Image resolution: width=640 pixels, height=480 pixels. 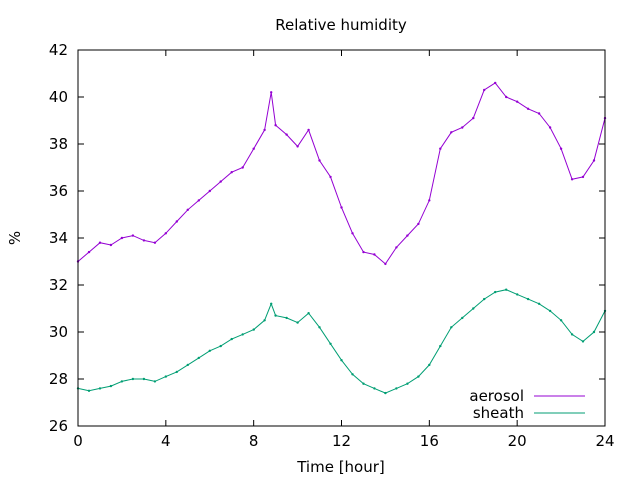 I want to click on legend-label-aerosol: aerosol, so click(x=496, y=396).